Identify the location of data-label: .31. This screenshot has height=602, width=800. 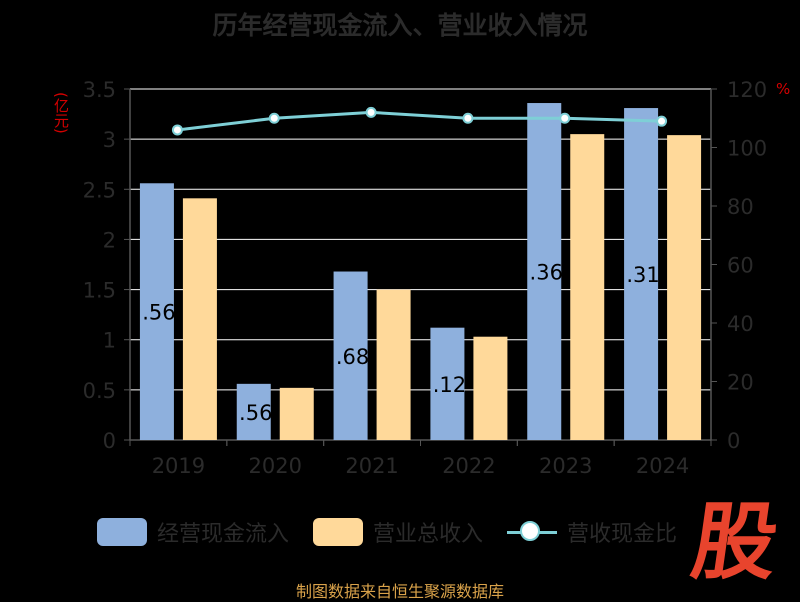
(642, 275).